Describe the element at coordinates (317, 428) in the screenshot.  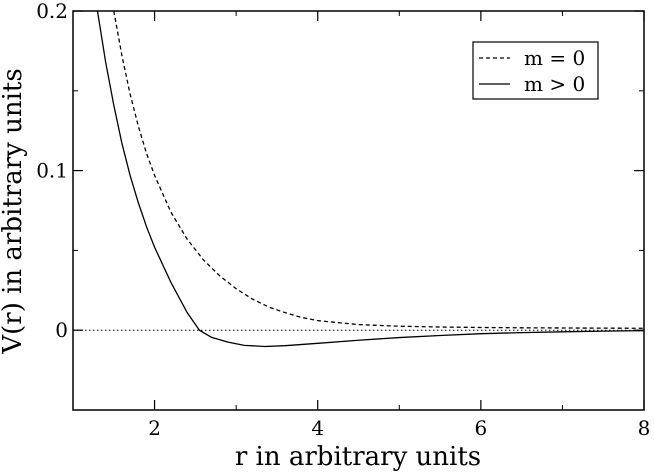
I see `x-tick-label: 4` at that location.